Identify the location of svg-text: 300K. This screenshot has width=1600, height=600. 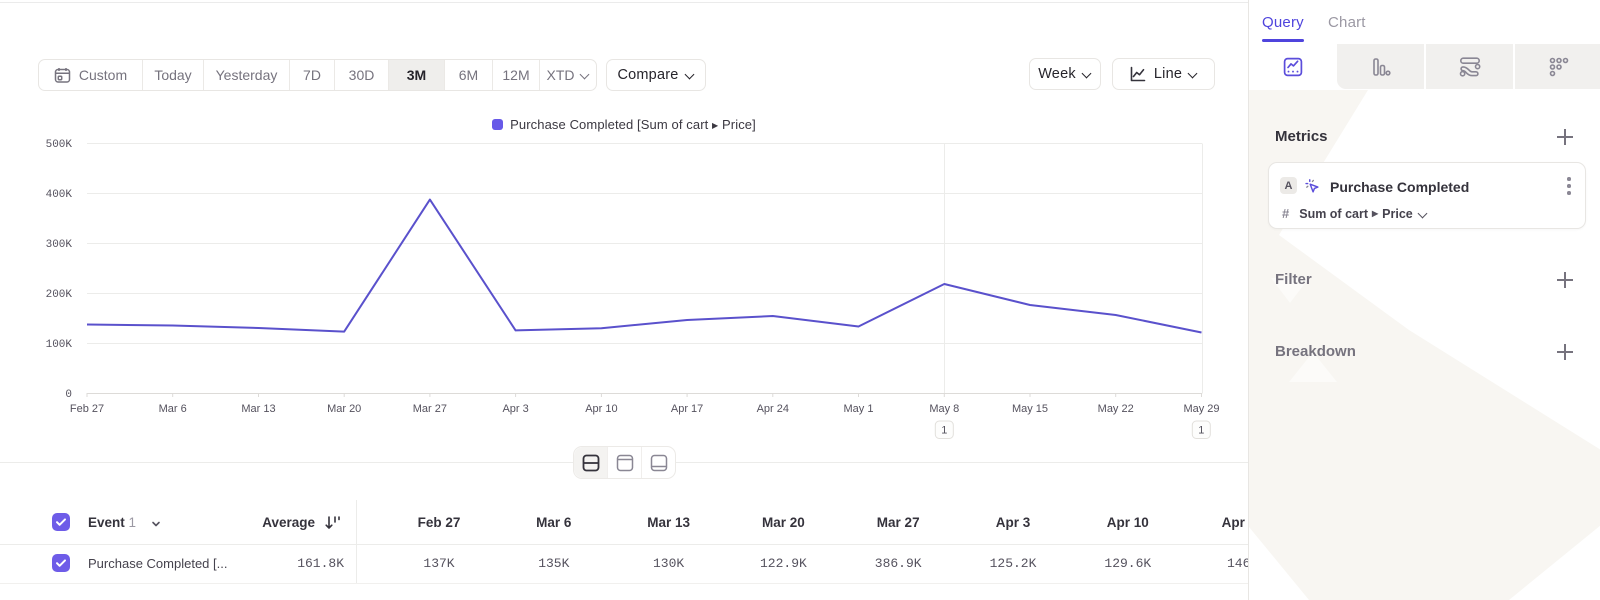
(59, 245).